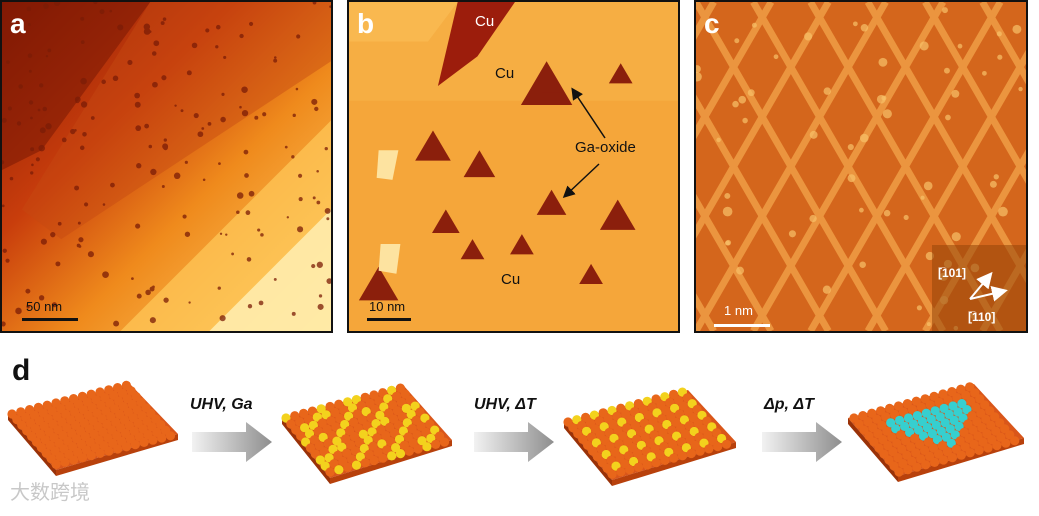  Describe the element at coordinates (21, 370) in the screenshot. I see `panel-label-d: d` at that location.